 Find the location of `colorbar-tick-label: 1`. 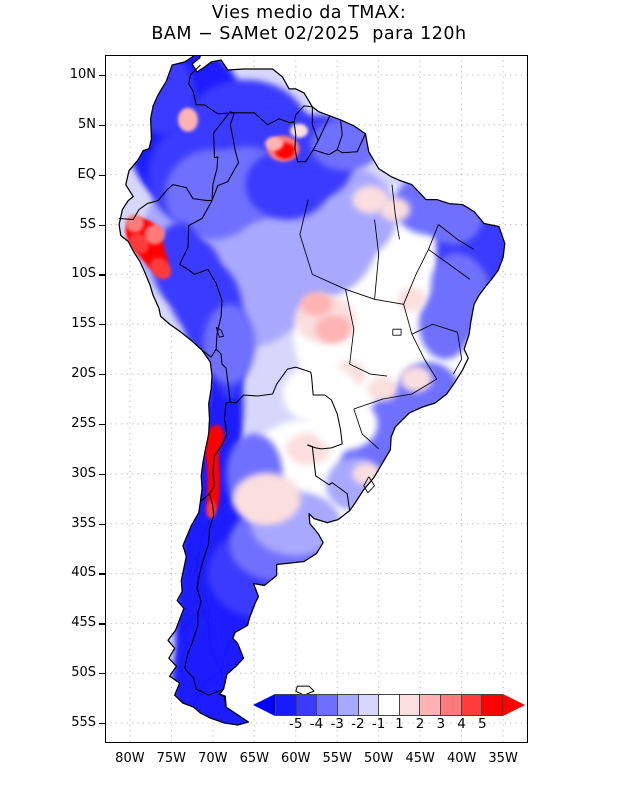

colorbar-tick-label: 1 is located at coordinates (399, 724).